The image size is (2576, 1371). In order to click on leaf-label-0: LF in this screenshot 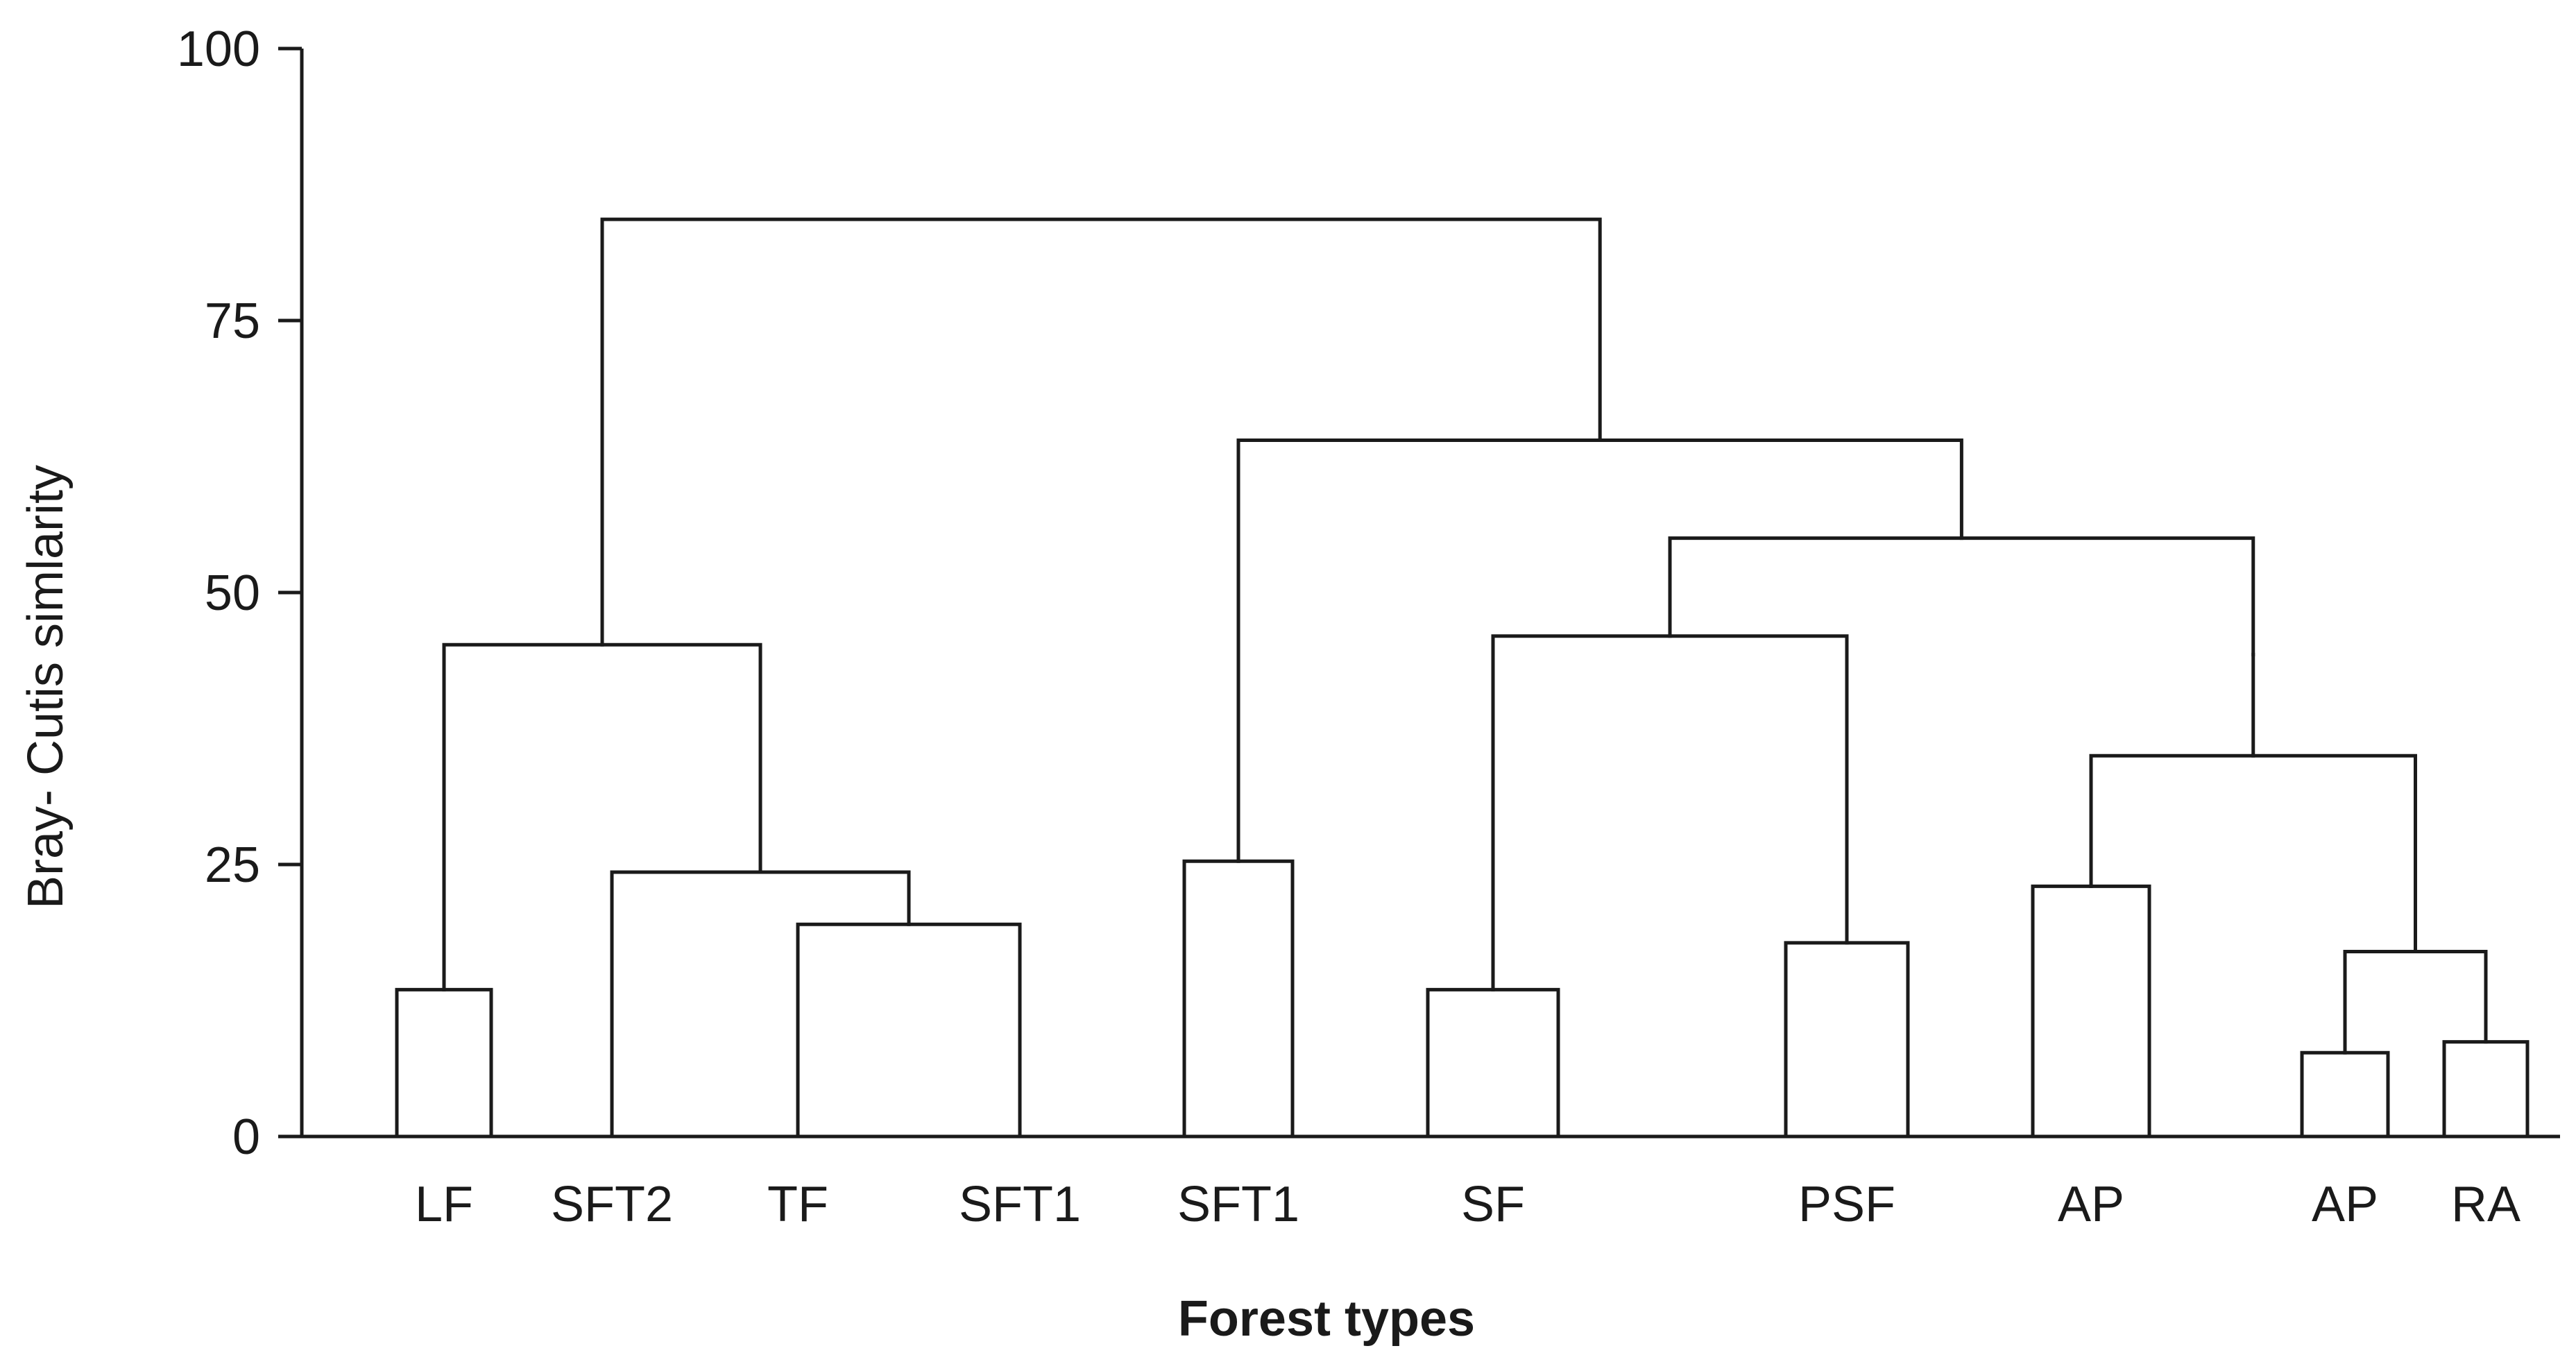, I will do `click(444, 1204)`.